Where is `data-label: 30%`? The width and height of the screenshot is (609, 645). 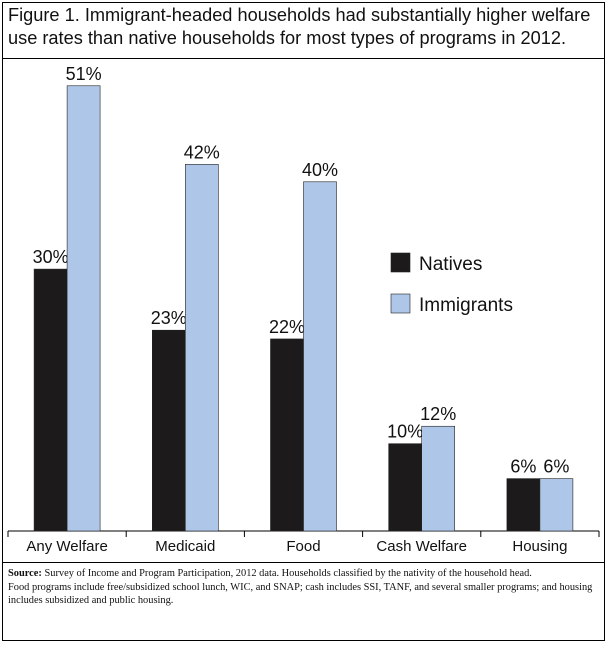
data-label: 30% is located at coordinates (51, 257).